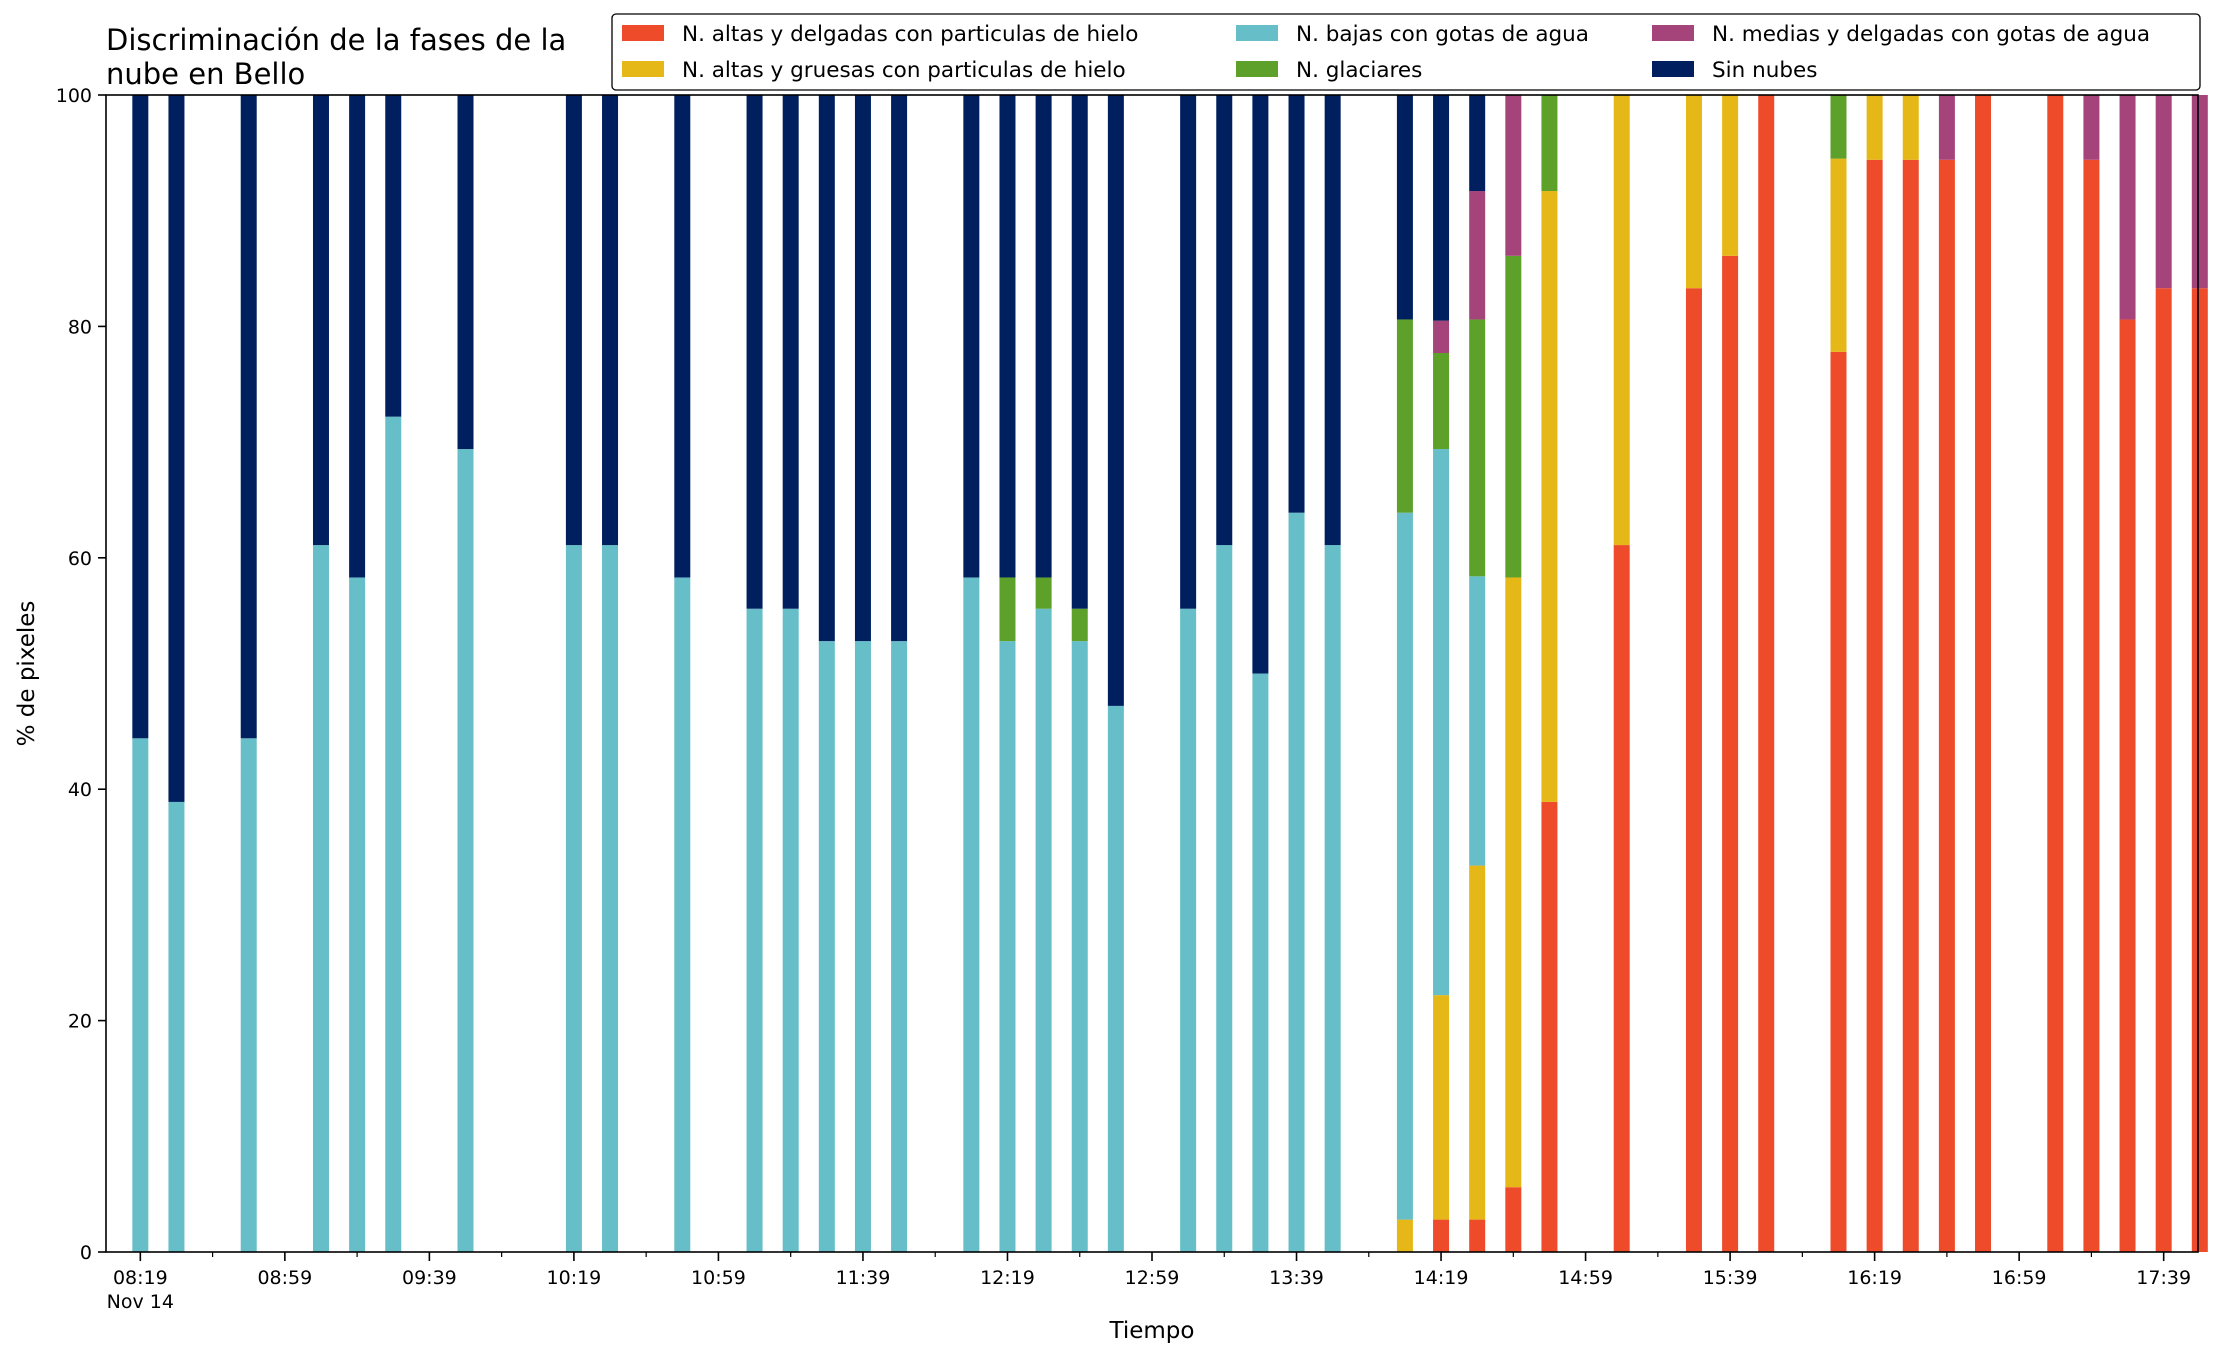 This screenshot has height=1355, width=2216. Describe the element at coordinates (80, 1022) in the screenshot. I see `y-tick-label-1: 20` at that location.